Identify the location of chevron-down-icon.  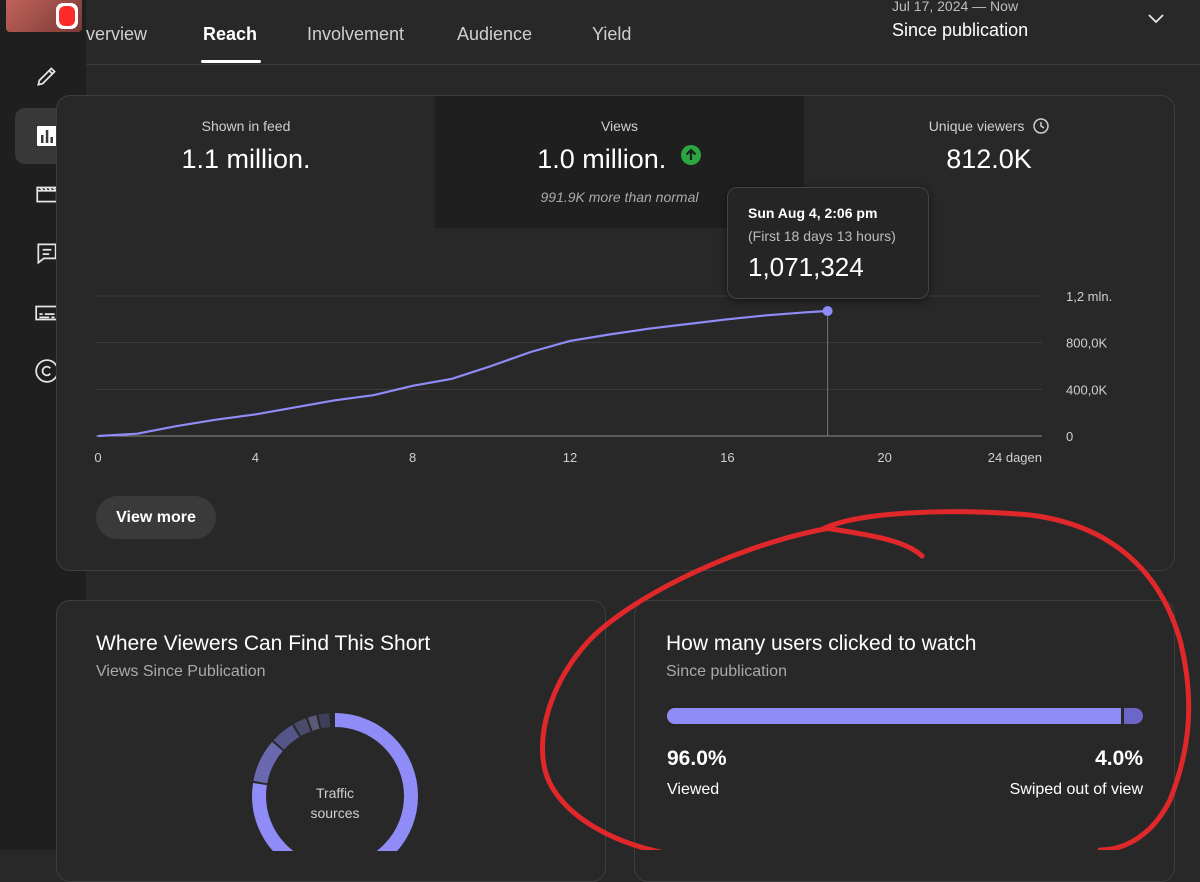
(1156, 18).